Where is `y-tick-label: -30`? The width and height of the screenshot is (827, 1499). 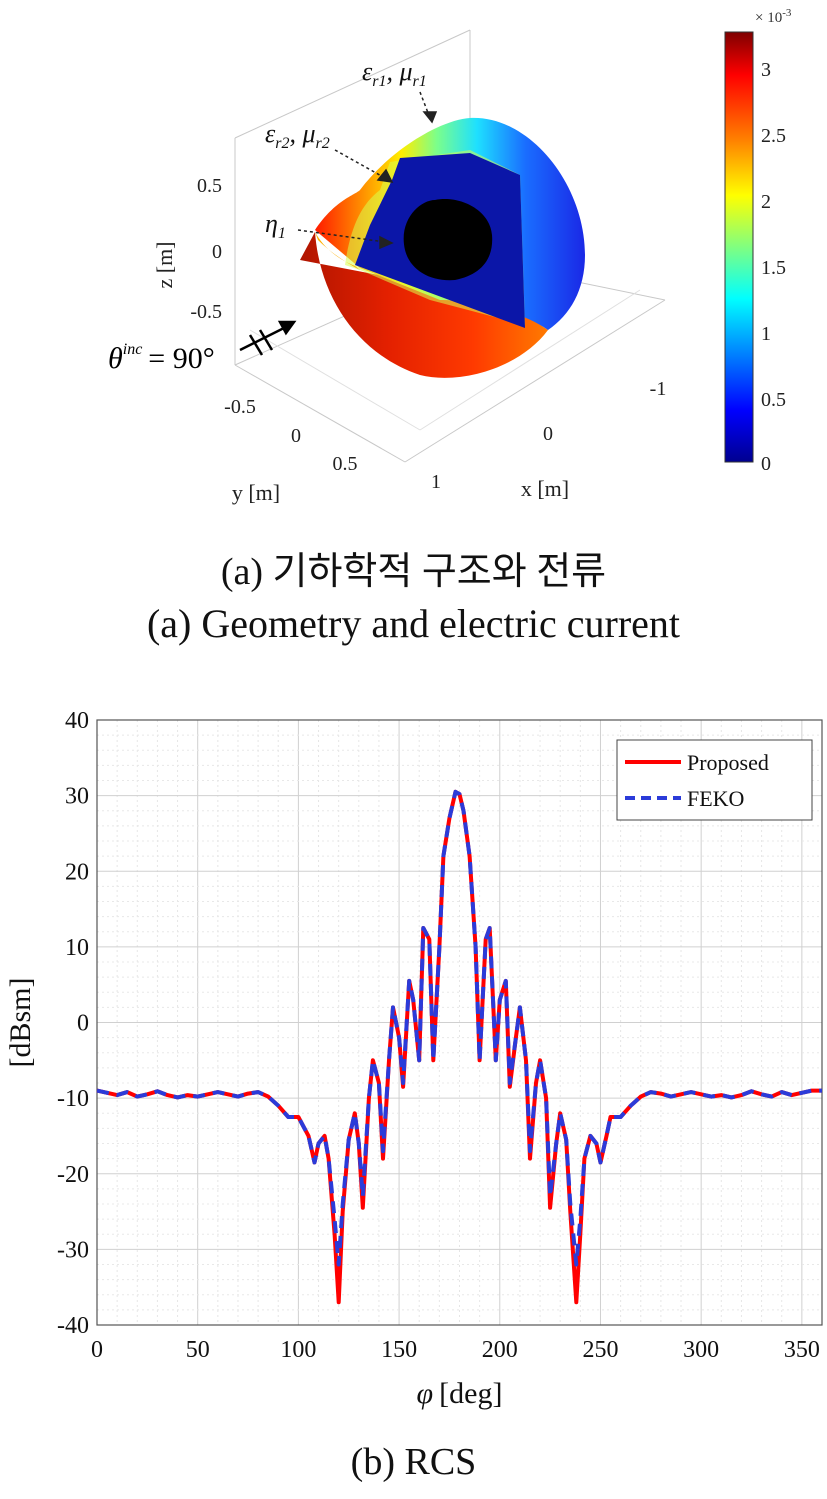
y-tick-label: -30 is located at coordinates (73, 1250).